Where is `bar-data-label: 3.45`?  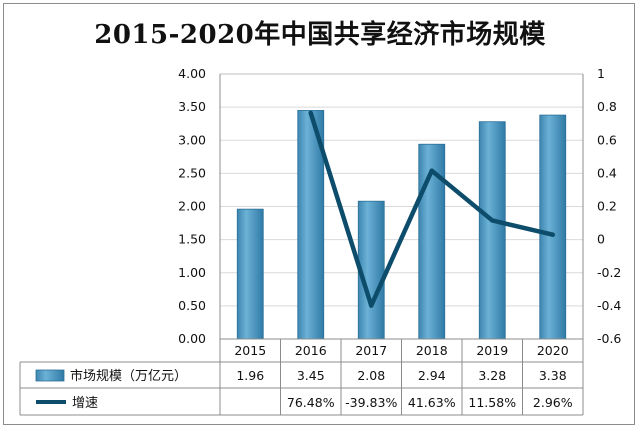
bar-data-label: 3.45 is located at coordinates (311, 375).